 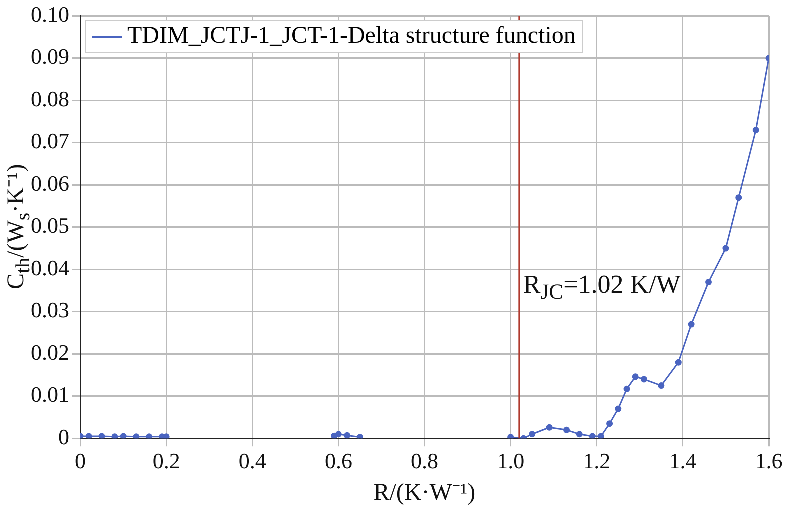 I want to click on x-tick-label: 0, so click(x=80, y=461).